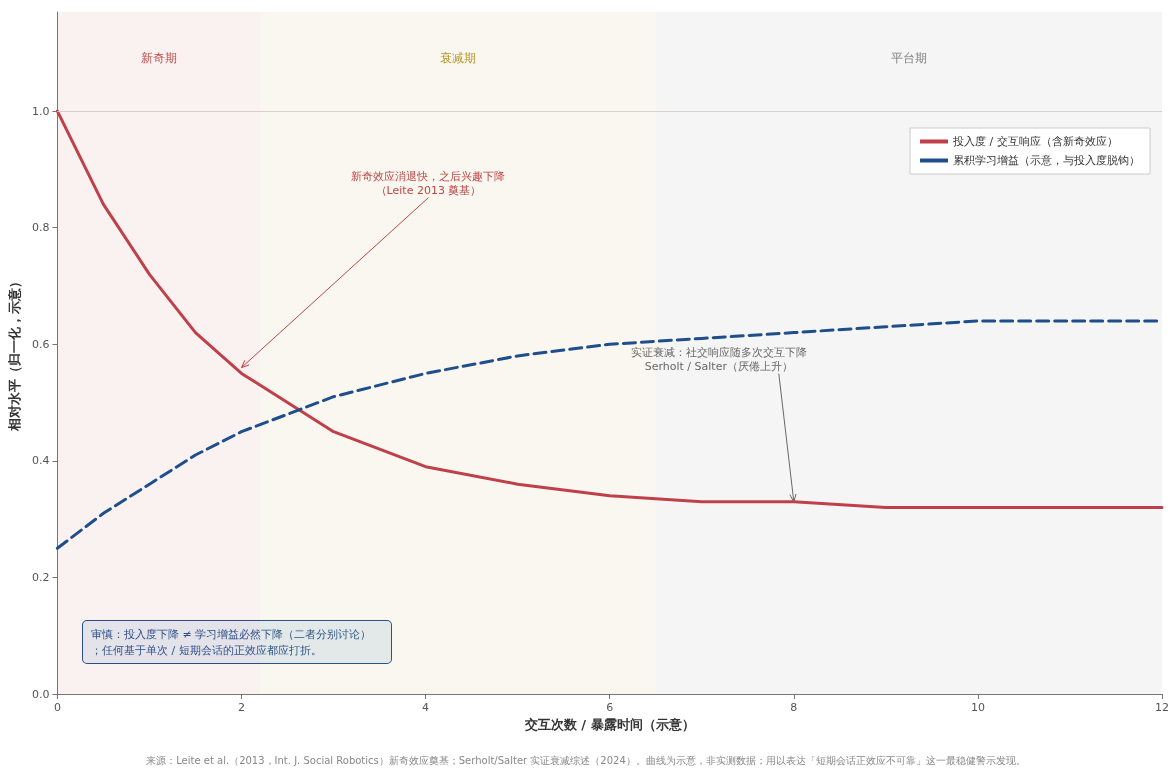 The image size is (1172, 768). Describe the element at coordinates (586, 760) in the screenshot. I see `source-note: 来源：Leite et al.（2013，Int. J. Social Robotics）新奇效应奠基；Serholt/Salter 实证衰减综述（2024）。曲线为示意，非实测数据；用以表达「短期会话正效应不可靠」这一最稳健警示发现。` at that location.